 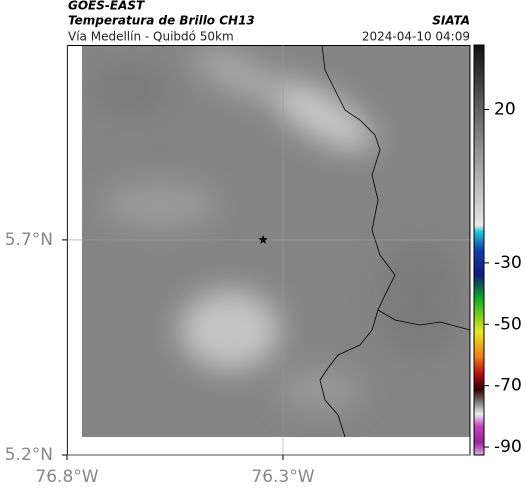 What do you see at coordinates (29, 455) in the screenshot?
I see `y-tick-label: 5.2°N` at bounding box center [29, 455].